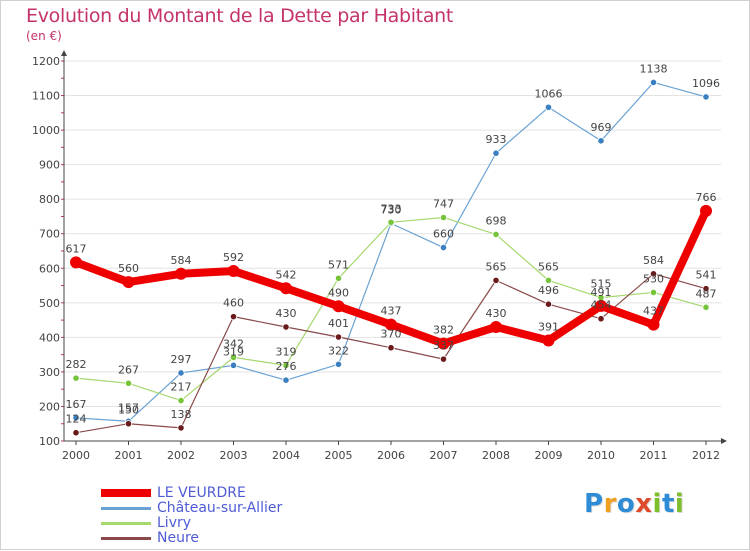 Image resolution: width=750 pixels, height=551 pixels. I want to click on y-tick-label: 600, so click(49, 268).